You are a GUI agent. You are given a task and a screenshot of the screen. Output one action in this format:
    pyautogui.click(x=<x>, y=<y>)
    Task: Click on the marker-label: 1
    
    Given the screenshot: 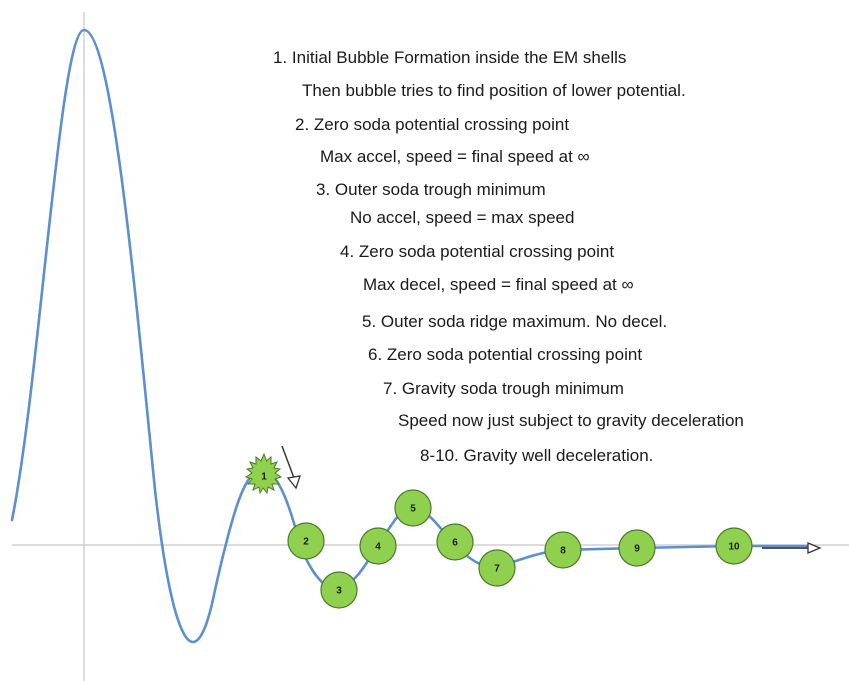 What is the action you would take?
    pyautogui.click(x=264, y=477)
    